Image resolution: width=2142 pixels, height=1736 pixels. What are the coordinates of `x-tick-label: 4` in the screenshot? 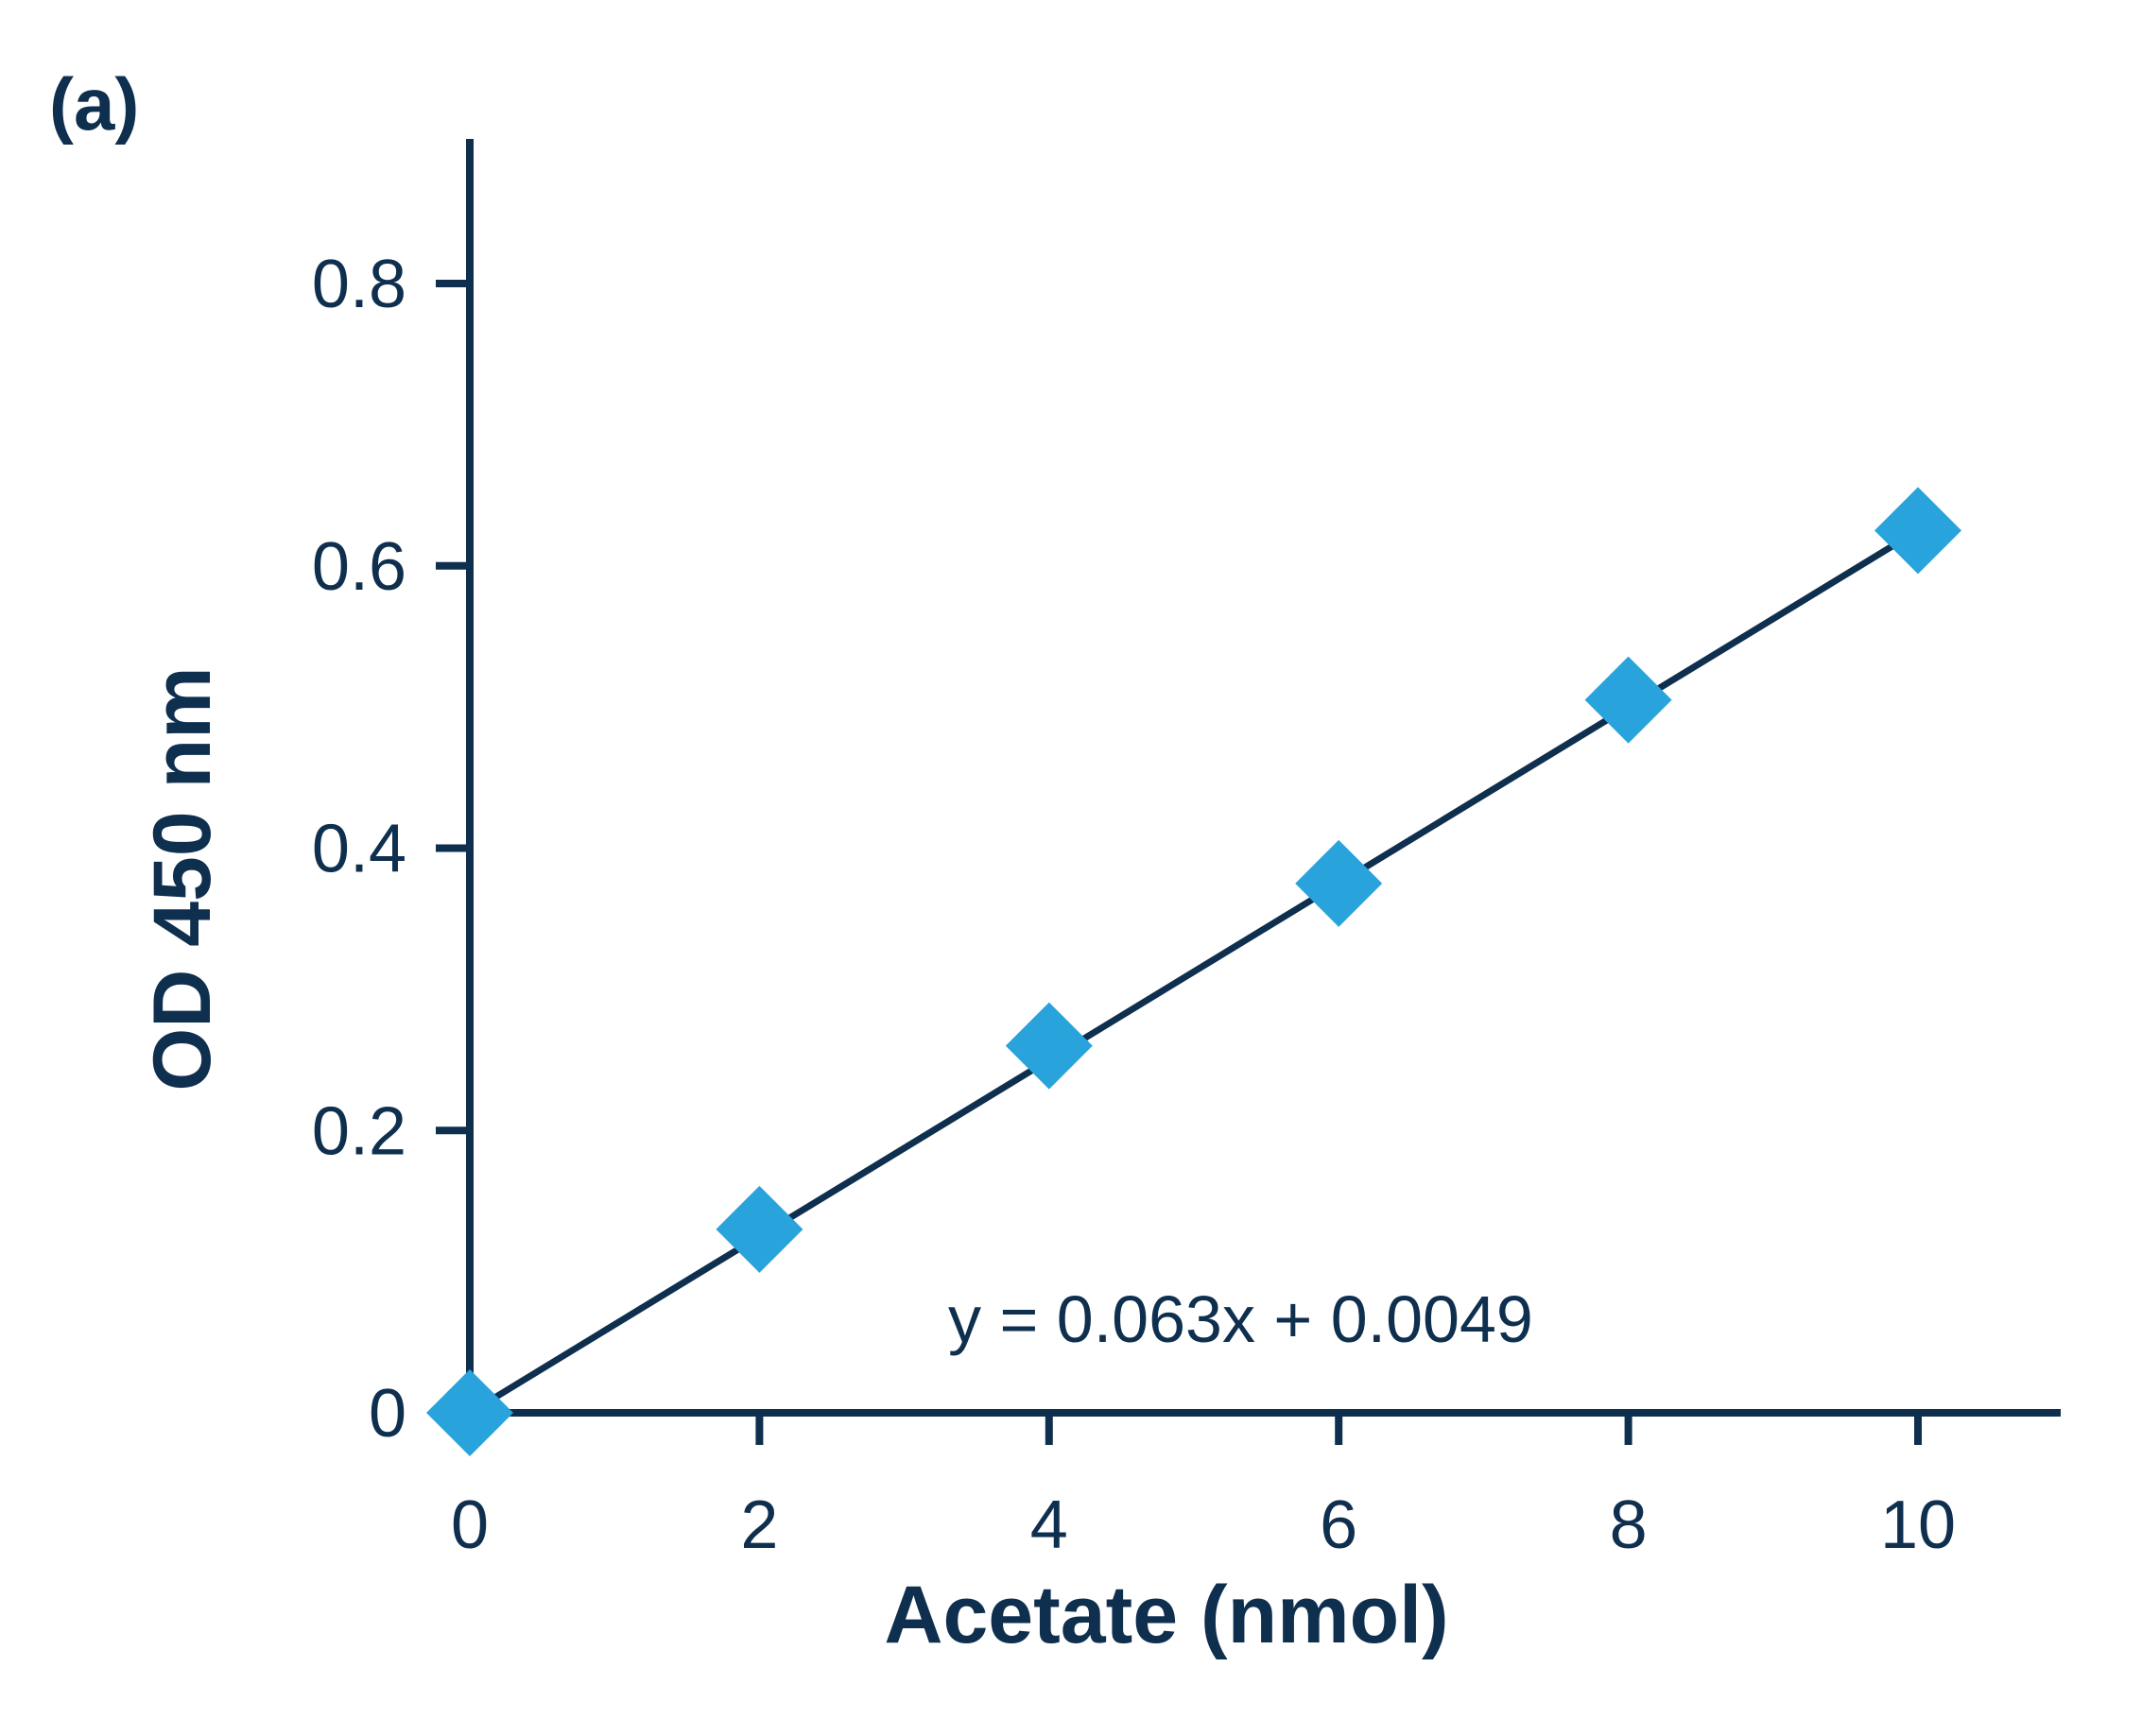 It's located at (1049, 1525).